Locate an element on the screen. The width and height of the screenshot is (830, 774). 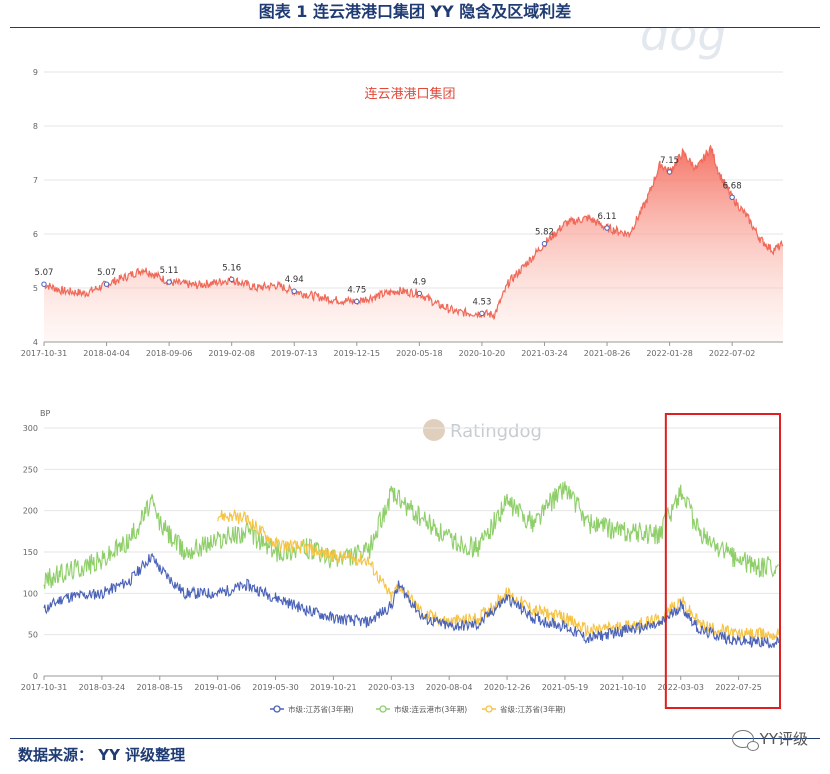
x-tick-label: 2020-05-18 is located at coordinates (419, 353).